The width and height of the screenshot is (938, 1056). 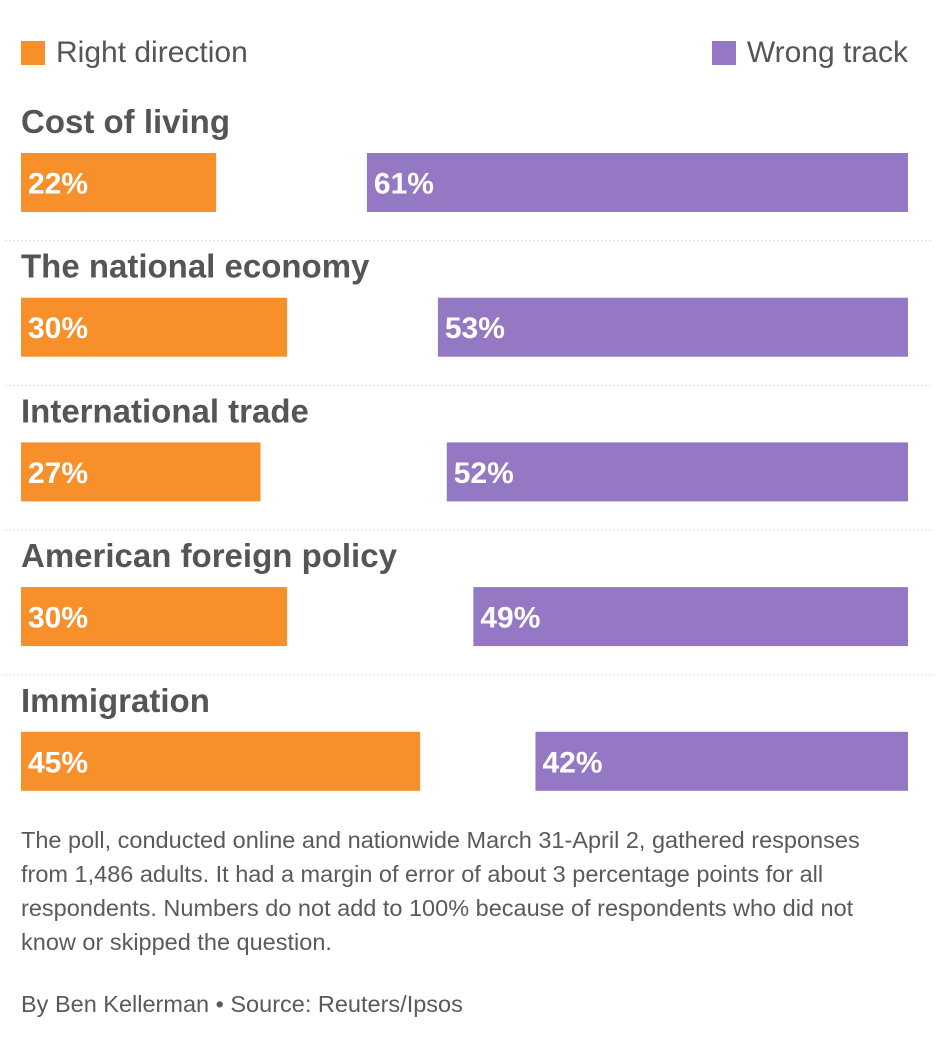 I want to click on legend-swatch-right-direction, so click(x=33, y=53).